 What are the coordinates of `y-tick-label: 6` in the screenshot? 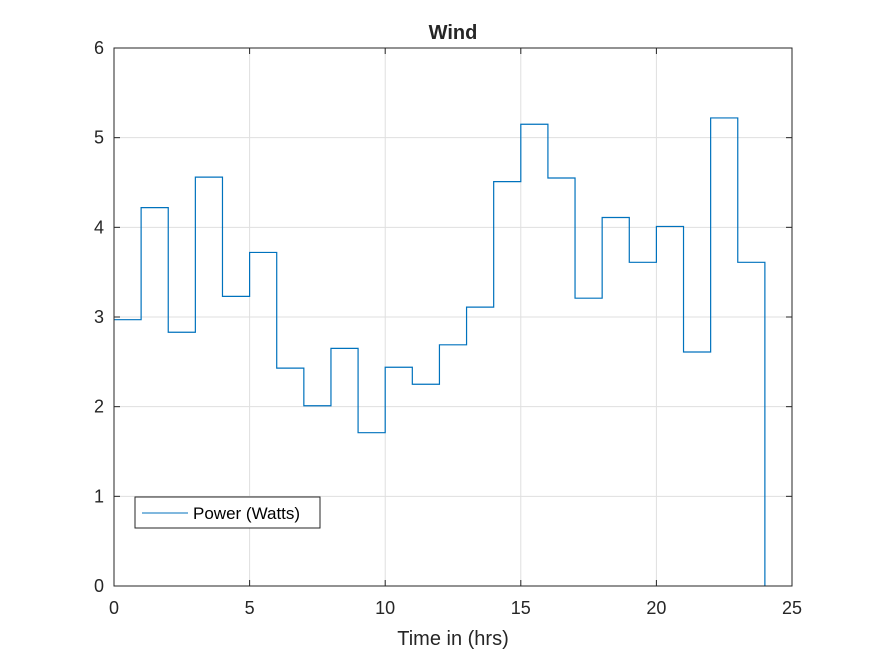 It's located at (99, 48).